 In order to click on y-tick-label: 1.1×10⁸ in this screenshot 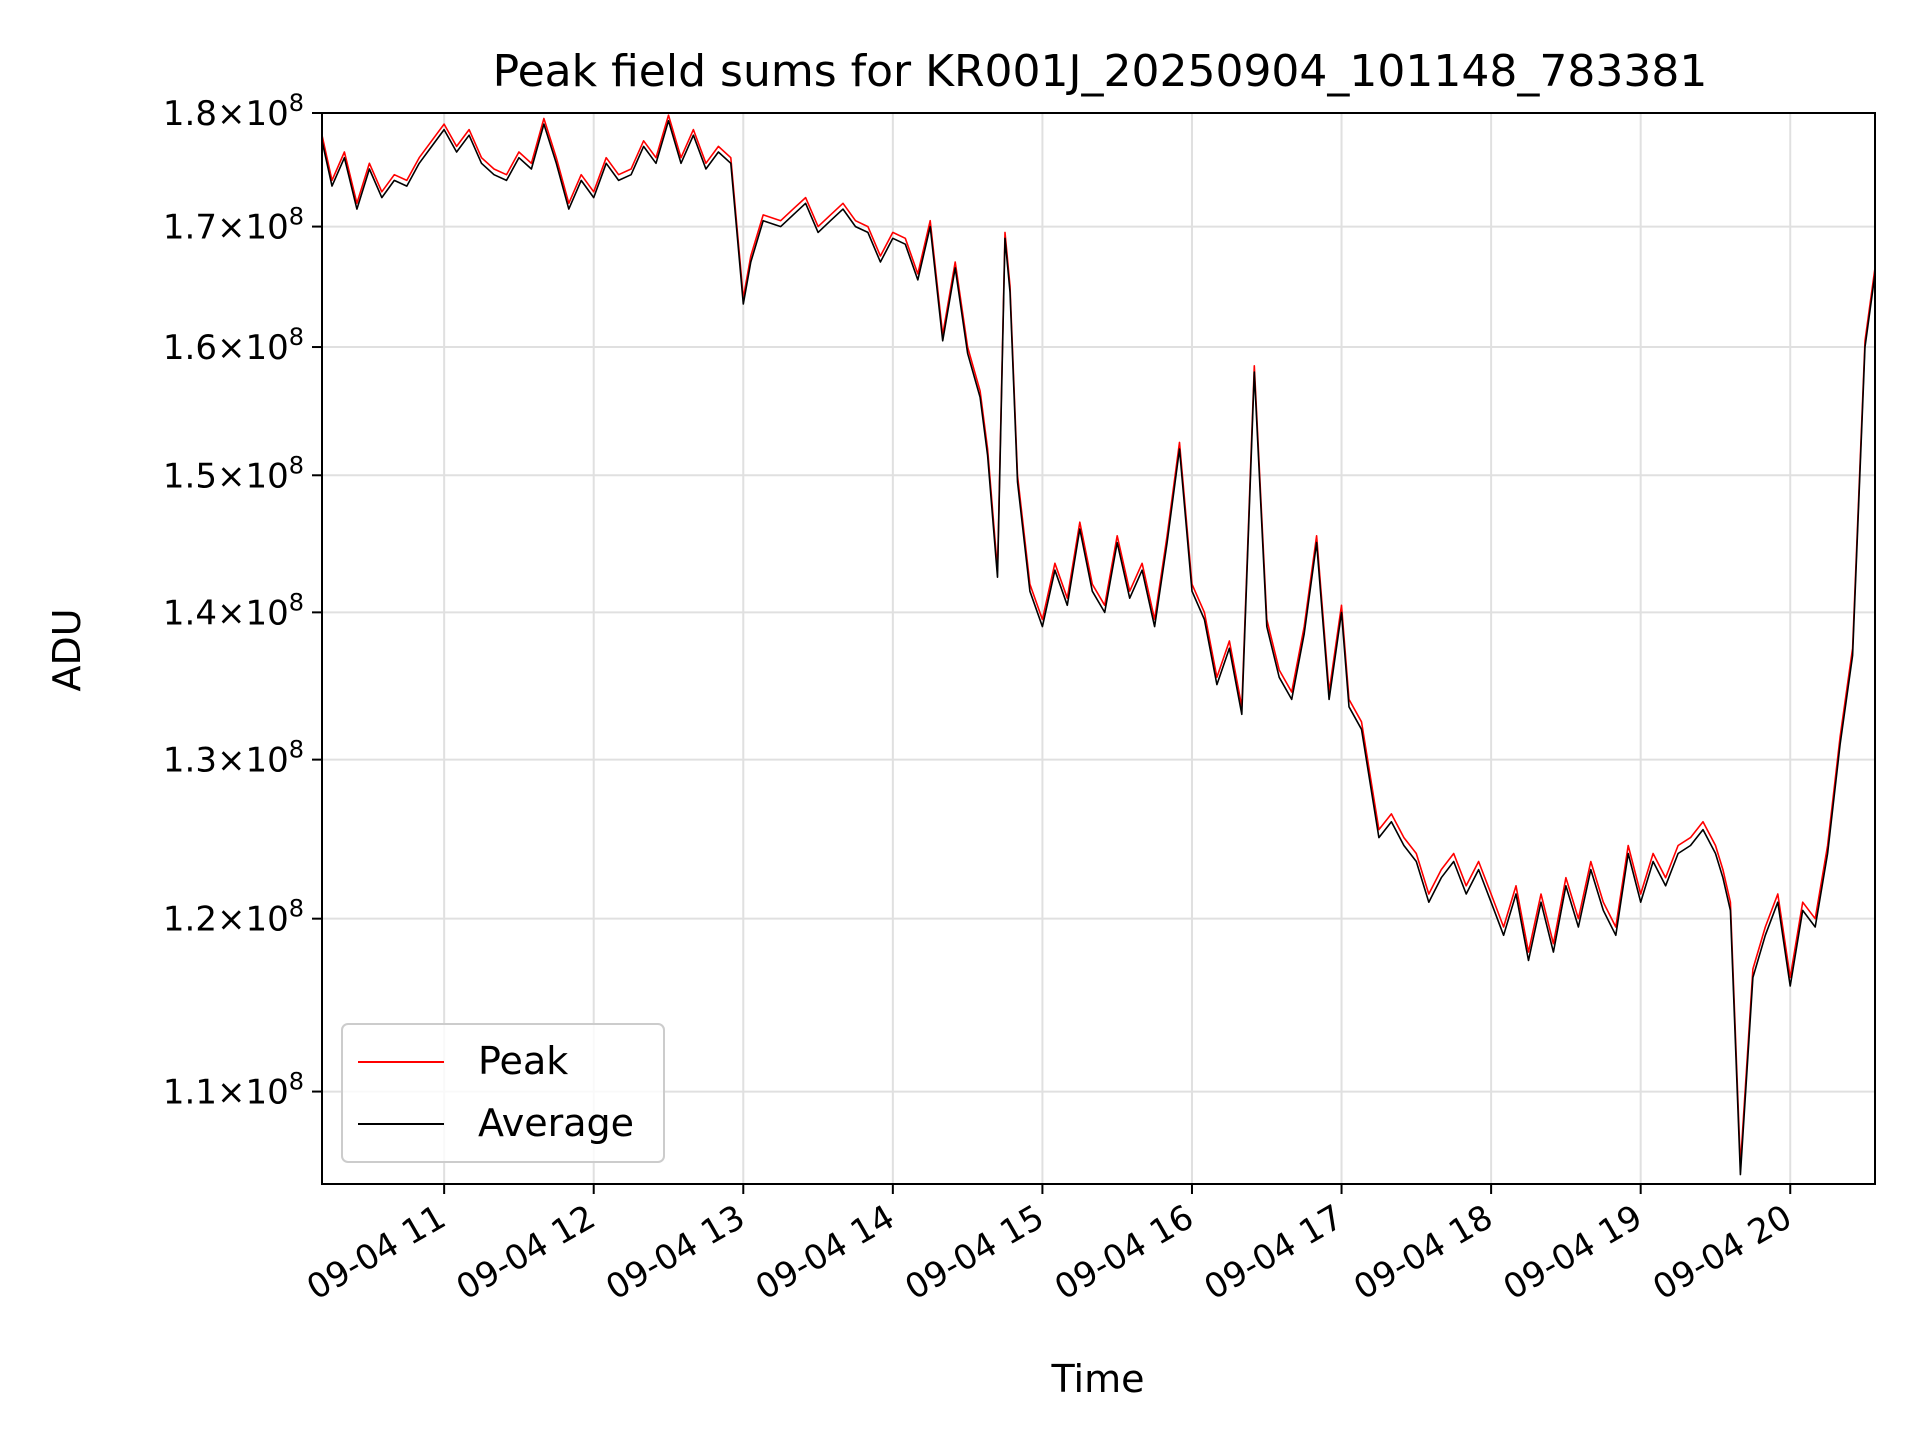, I will do `click(233, 1090)`.